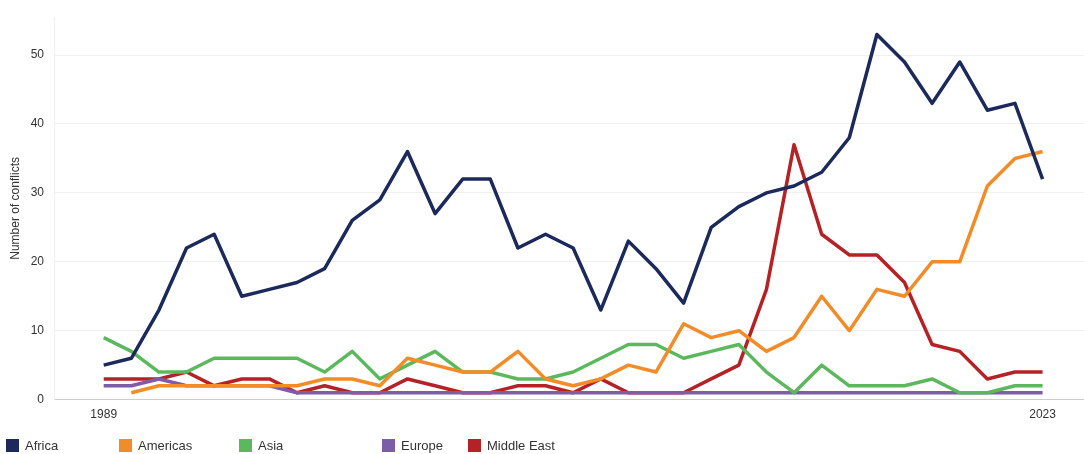 The height and width of the screenshot is (454, 1084). What do you see at coordinates (42, 445) in the screenshot?
I see `legend-label: Africa` at bounding box center [42, 445].